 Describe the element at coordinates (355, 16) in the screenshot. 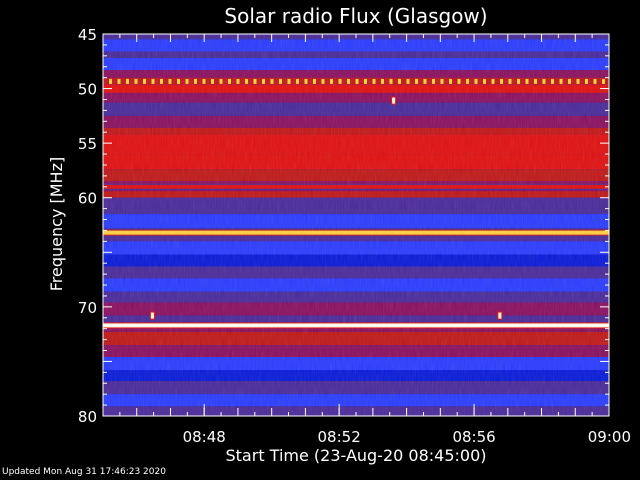

I see `chart-title: Solar radio Flux (Glasgow)` at that location.